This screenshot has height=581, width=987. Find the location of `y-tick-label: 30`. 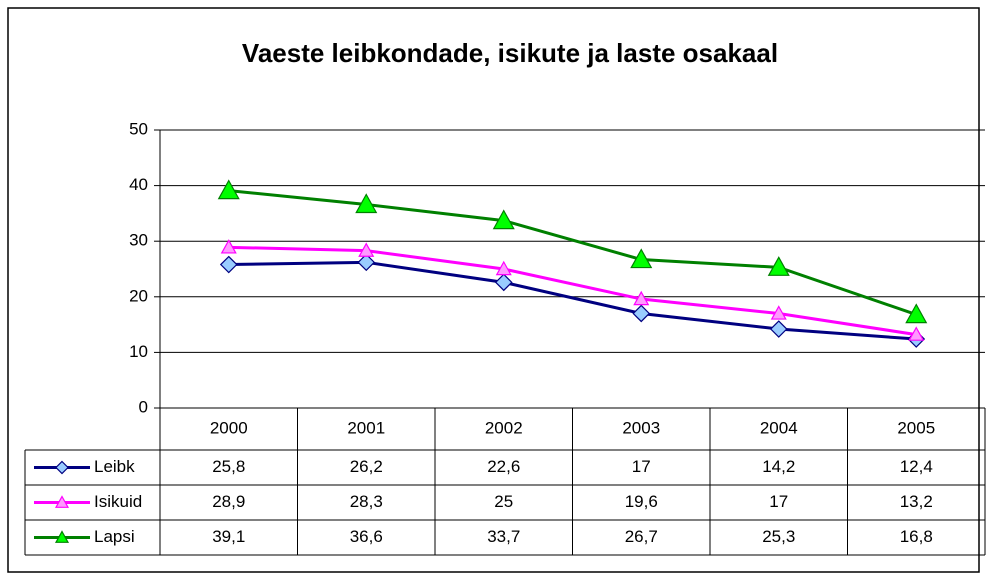

y-tick-label: 30 is located at coordinates (138, 240).